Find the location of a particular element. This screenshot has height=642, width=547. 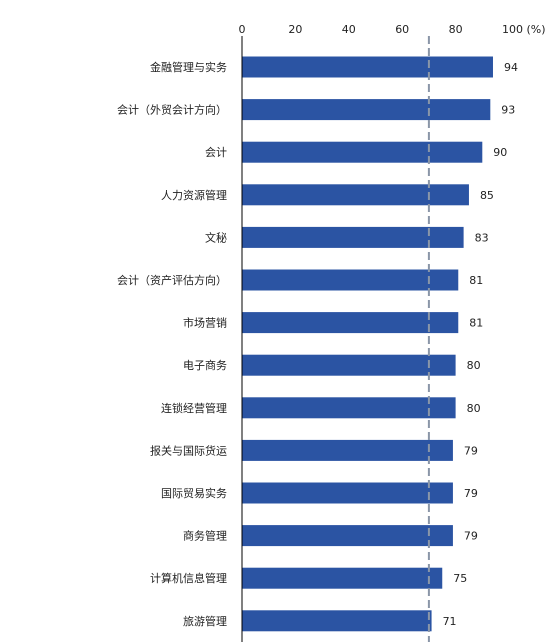

x-tick-label: 80 is located at coordinates (456, 29).